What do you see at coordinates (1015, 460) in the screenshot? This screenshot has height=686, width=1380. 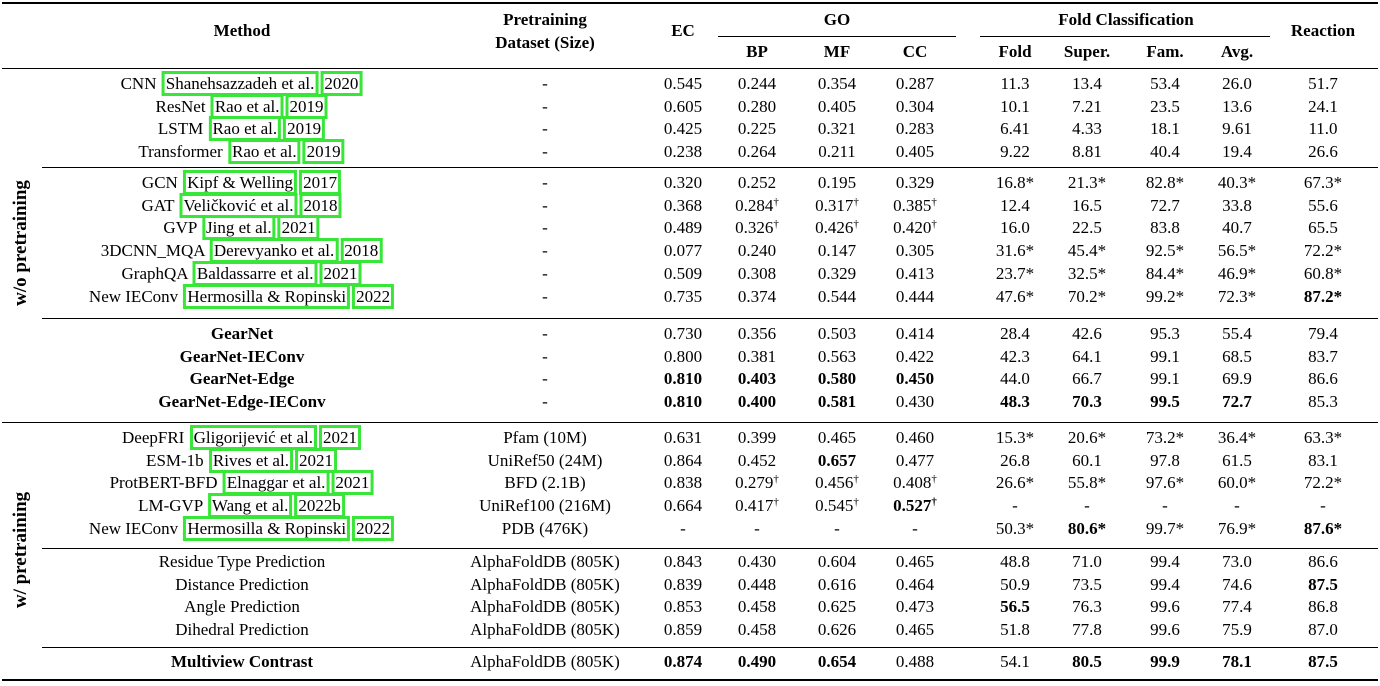 I see `value-cell-fold: 26.8` at bounding box center [1015, 460].